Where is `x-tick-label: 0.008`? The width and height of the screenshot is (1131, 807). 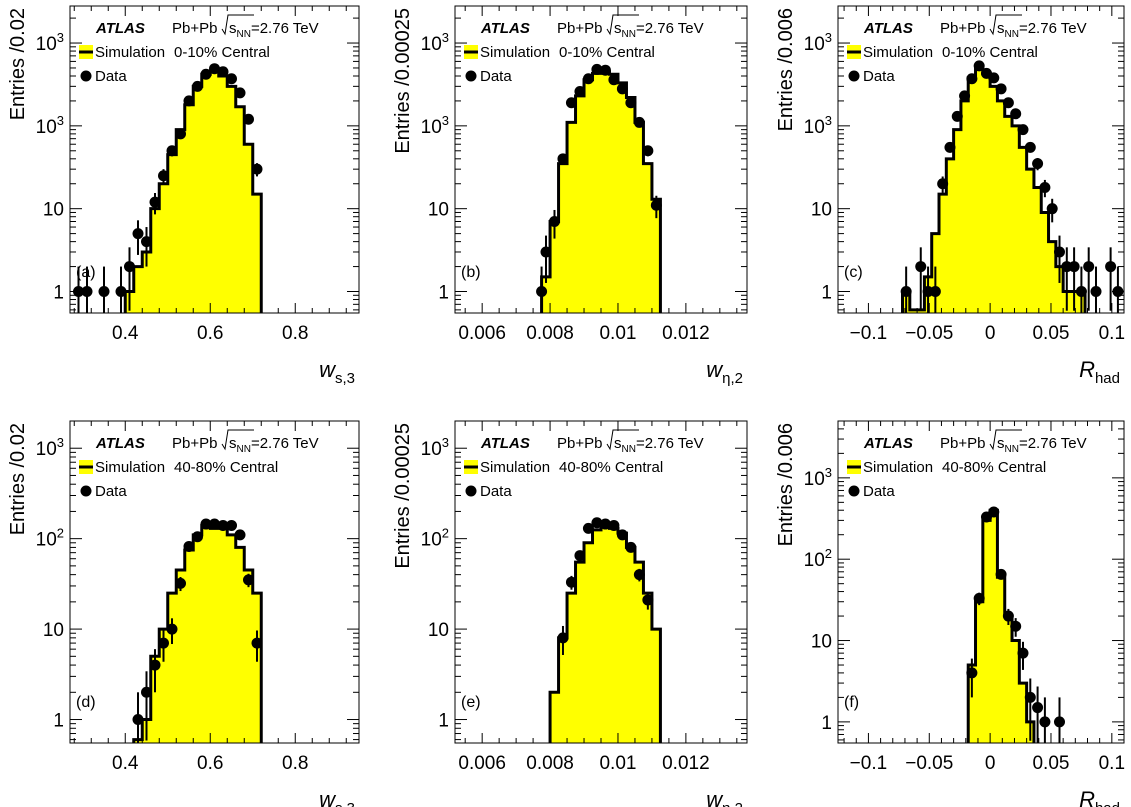 x-tick-label: 0.008 is located at coordinates (550, 333).